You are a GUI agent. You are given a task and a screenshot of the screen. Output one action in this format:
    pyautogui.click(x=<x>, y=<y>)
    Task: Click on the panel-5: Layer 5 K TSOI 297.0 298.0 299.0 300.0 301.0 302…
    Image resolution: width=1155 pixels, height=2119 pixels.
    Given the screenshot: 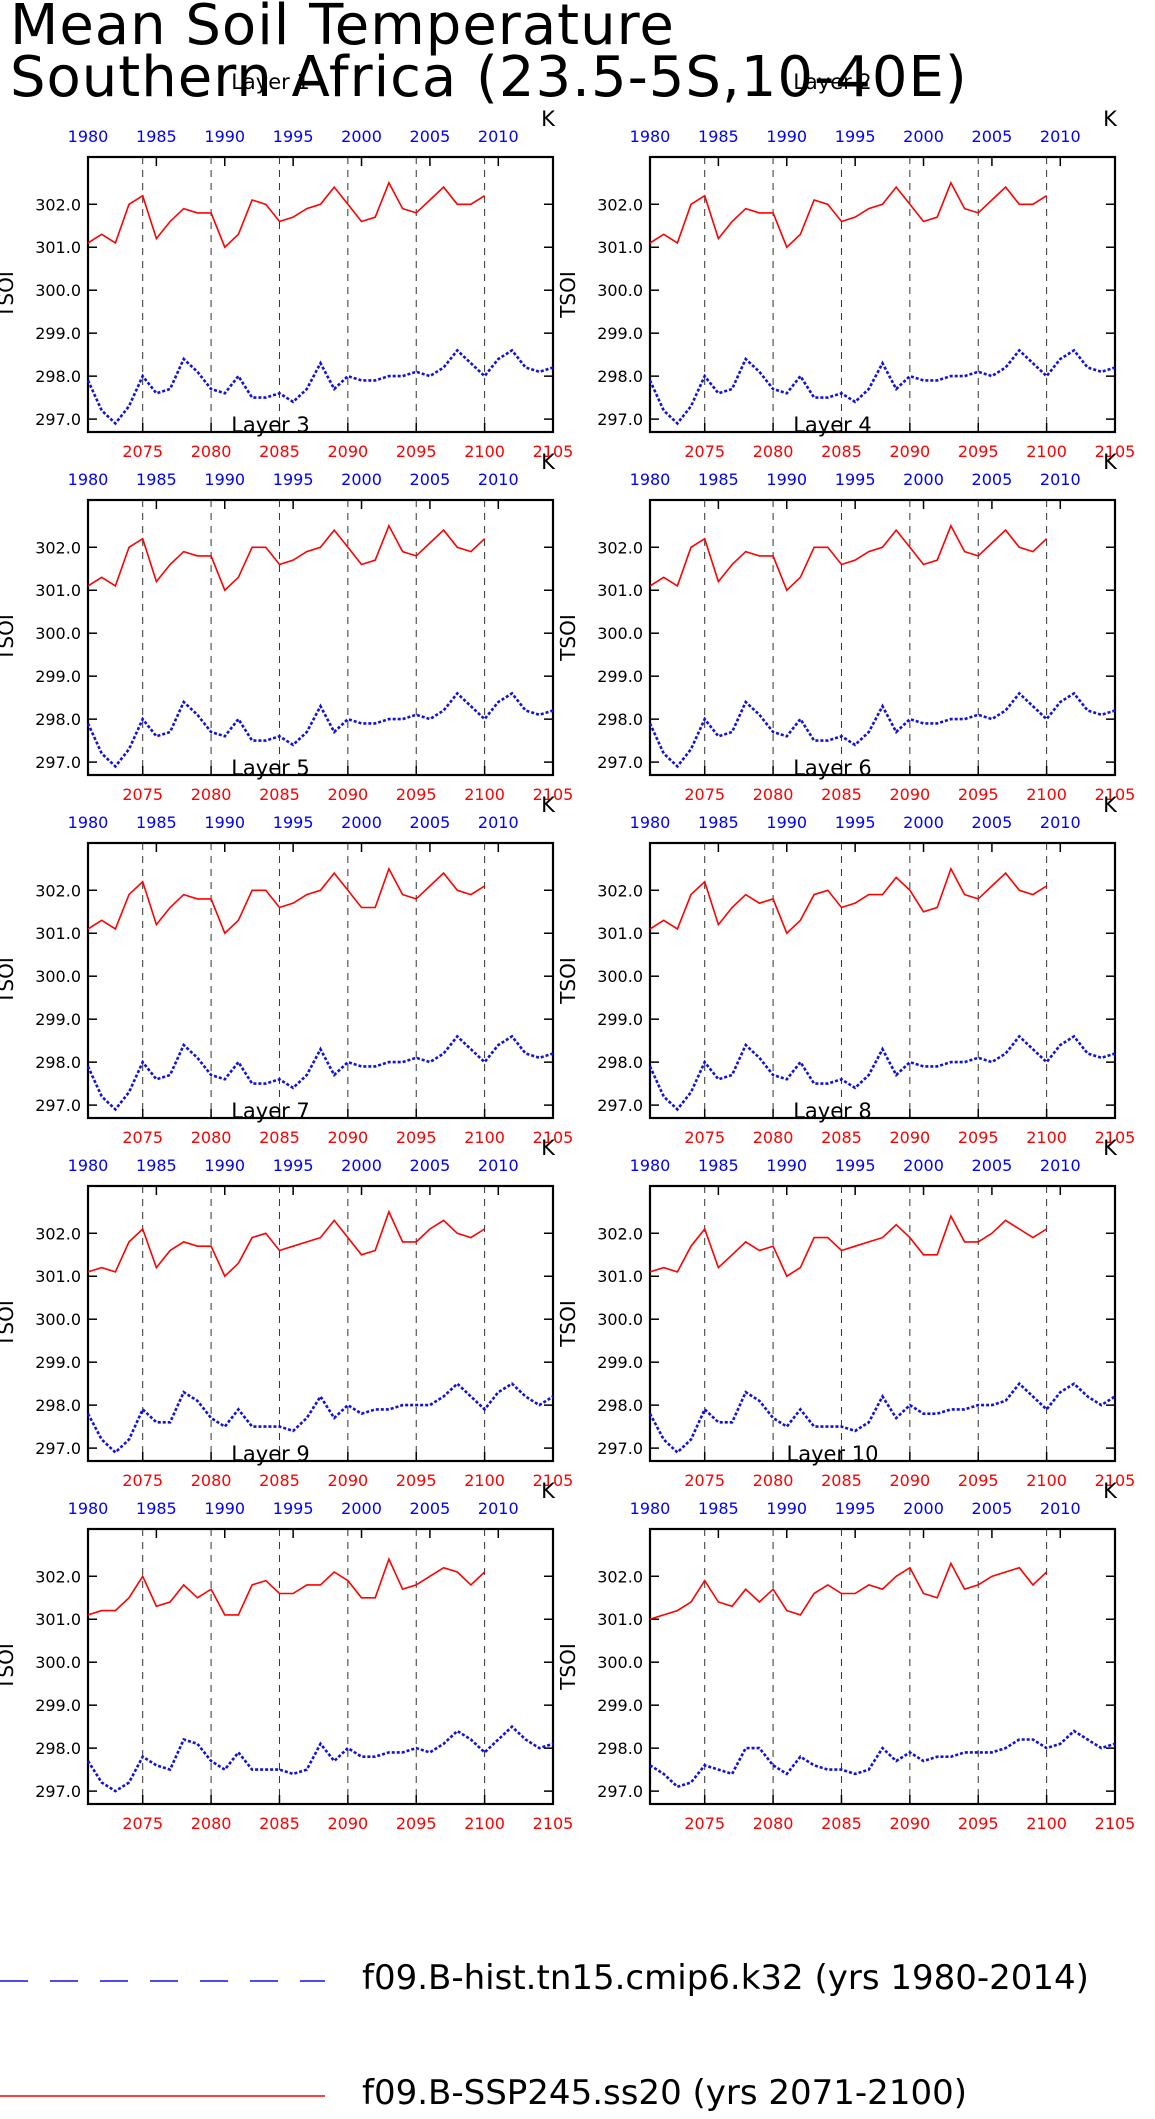 What is the action you would take?
    pyautogui.click(x=286, y=951)
    